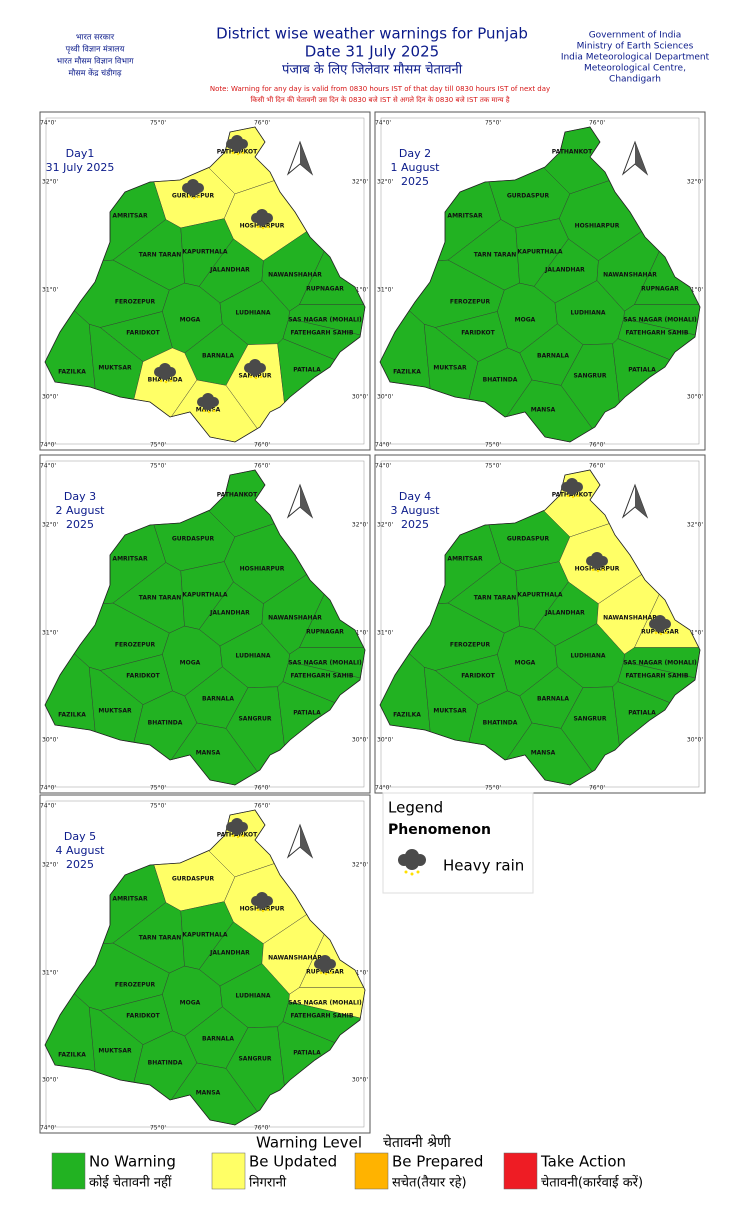 Image resolution: width=730 pixels, height=1207 pixels. Describe the element at coordinates (80, 836) in the screenshot. I see `day-title: Day 5` at that location.